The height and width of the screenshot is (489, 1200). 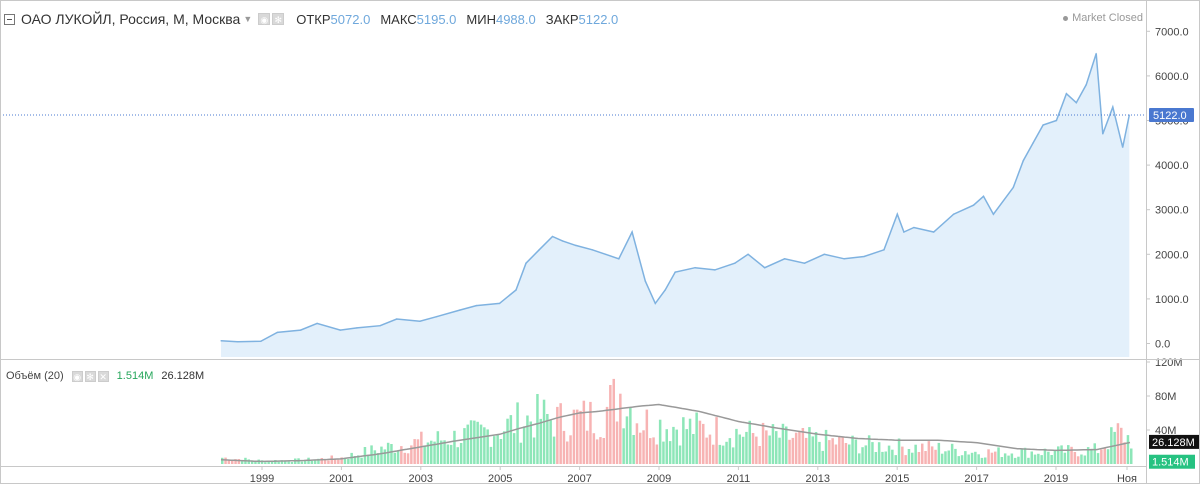 I want to click on price-tick-label: 4000.0, so click(x=1172, y=166).